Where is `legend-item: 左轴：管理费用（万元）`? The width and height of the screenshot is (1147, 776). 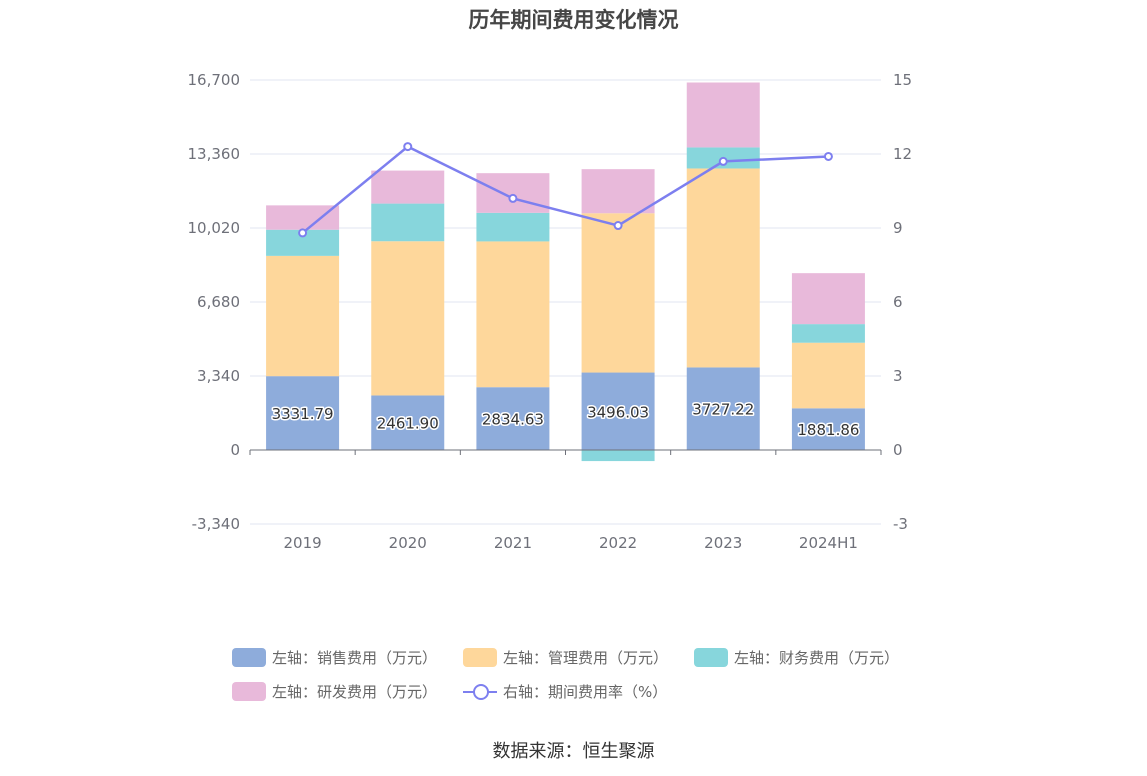
legend-item: 左轴：管理费用（万元） is located at coordinates (565, 657).